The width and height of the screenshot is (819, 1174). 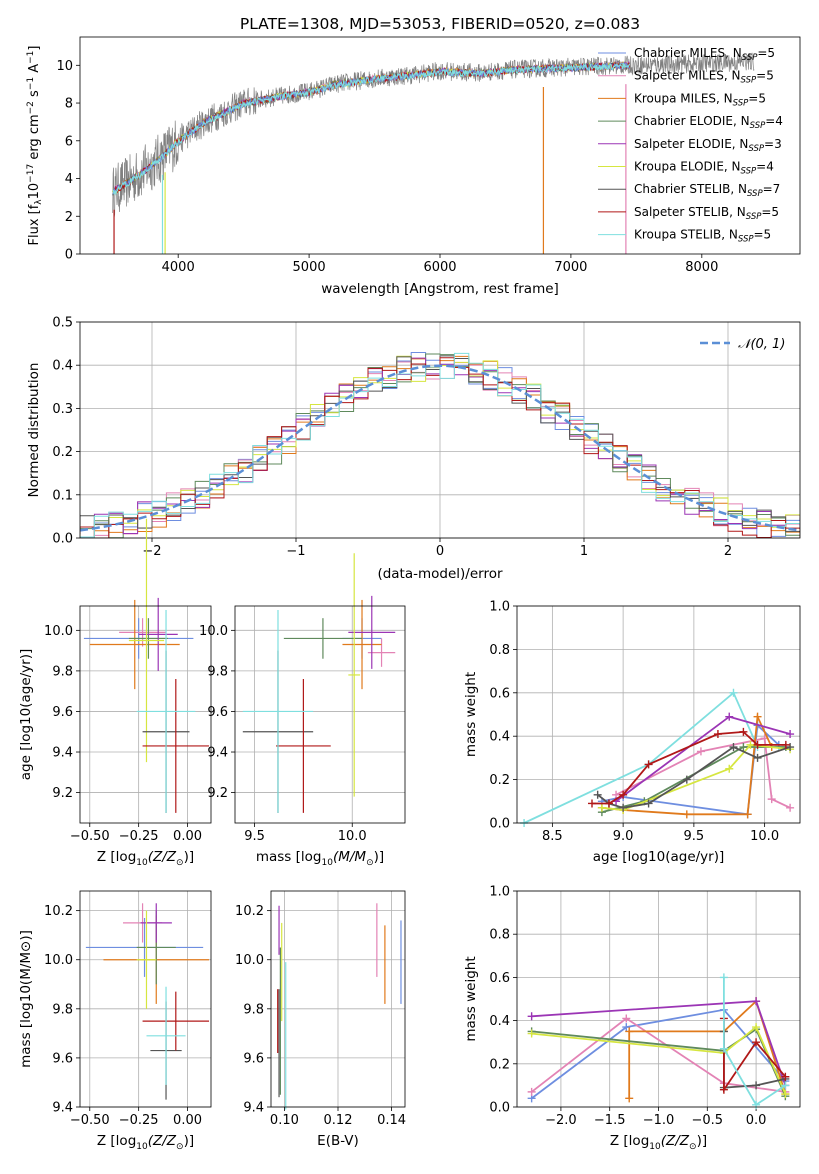 I want to click on x-axis-label: E(B-V), so click(x=338, y=1141).